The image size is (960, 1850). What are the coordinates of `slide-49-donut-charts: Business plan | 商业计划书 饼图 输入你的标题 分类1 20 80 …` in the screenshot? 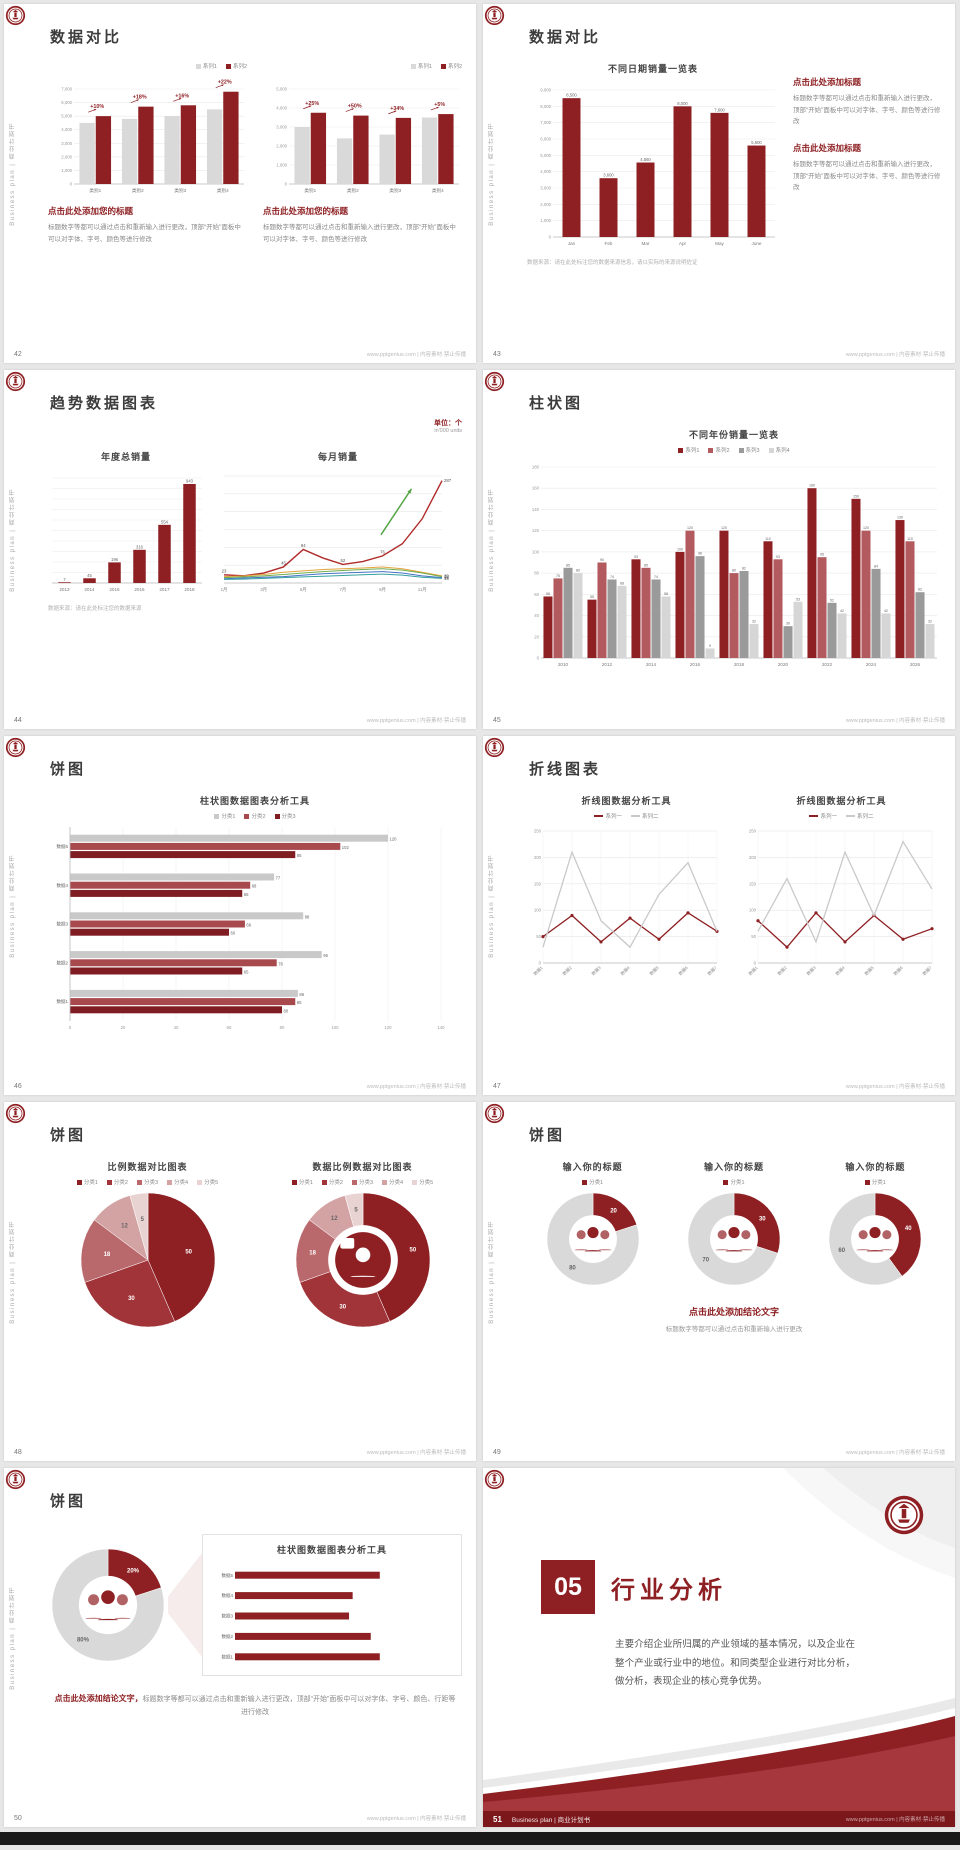 It's located at (719, 1281).